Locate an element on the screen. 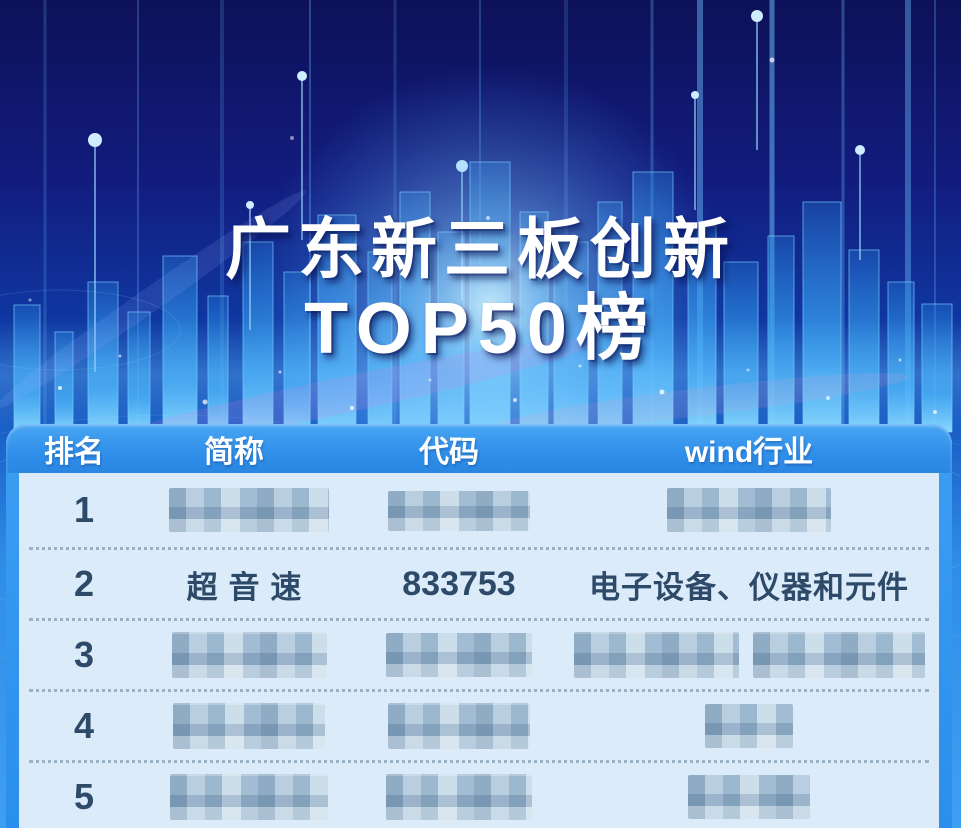 This screenshot has height=828, width=961. table-row: 3 is located at coordinates (479, 656).